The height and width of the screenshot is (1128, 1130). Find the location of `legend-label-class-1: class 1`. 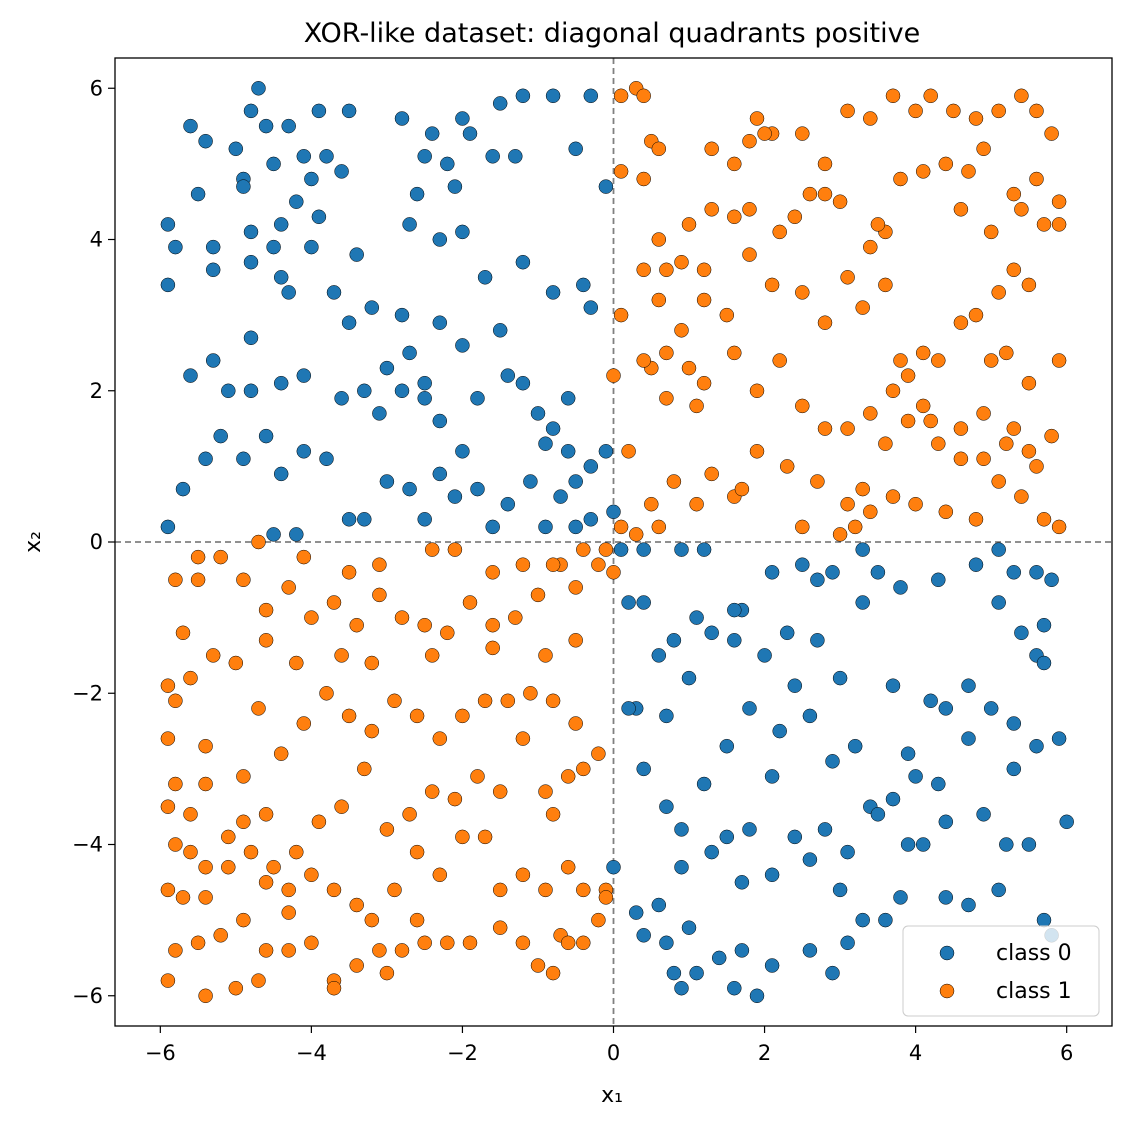

legend-label-class-1: class 1 is located at coordinates (1034, 991).